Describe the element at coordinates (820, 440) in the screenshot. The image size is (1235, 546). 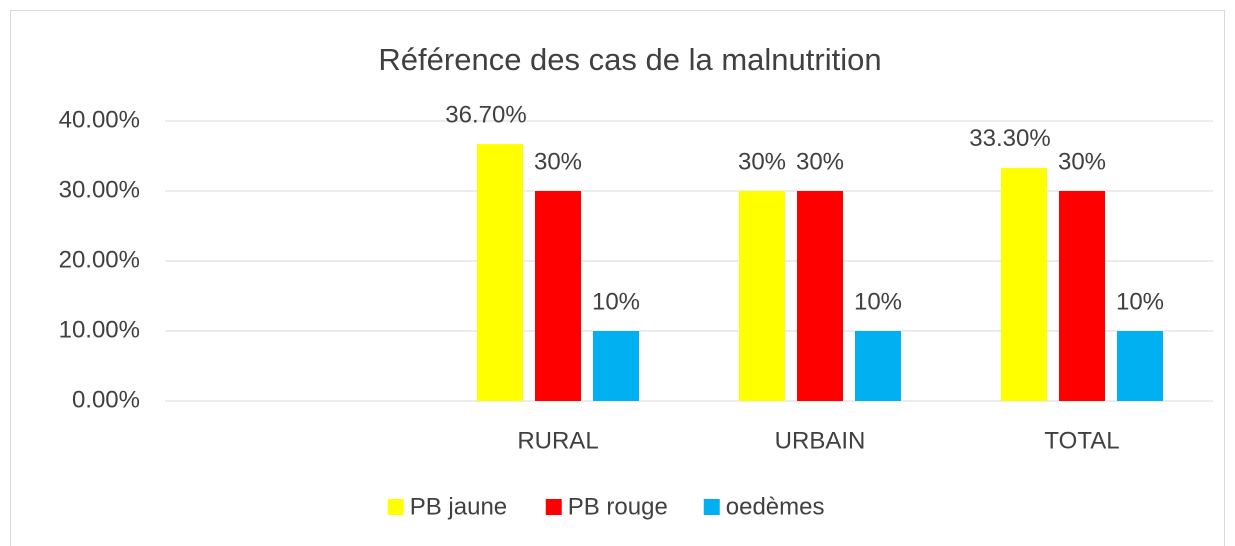
I see `x-tick-label: URBAIN` at that location.